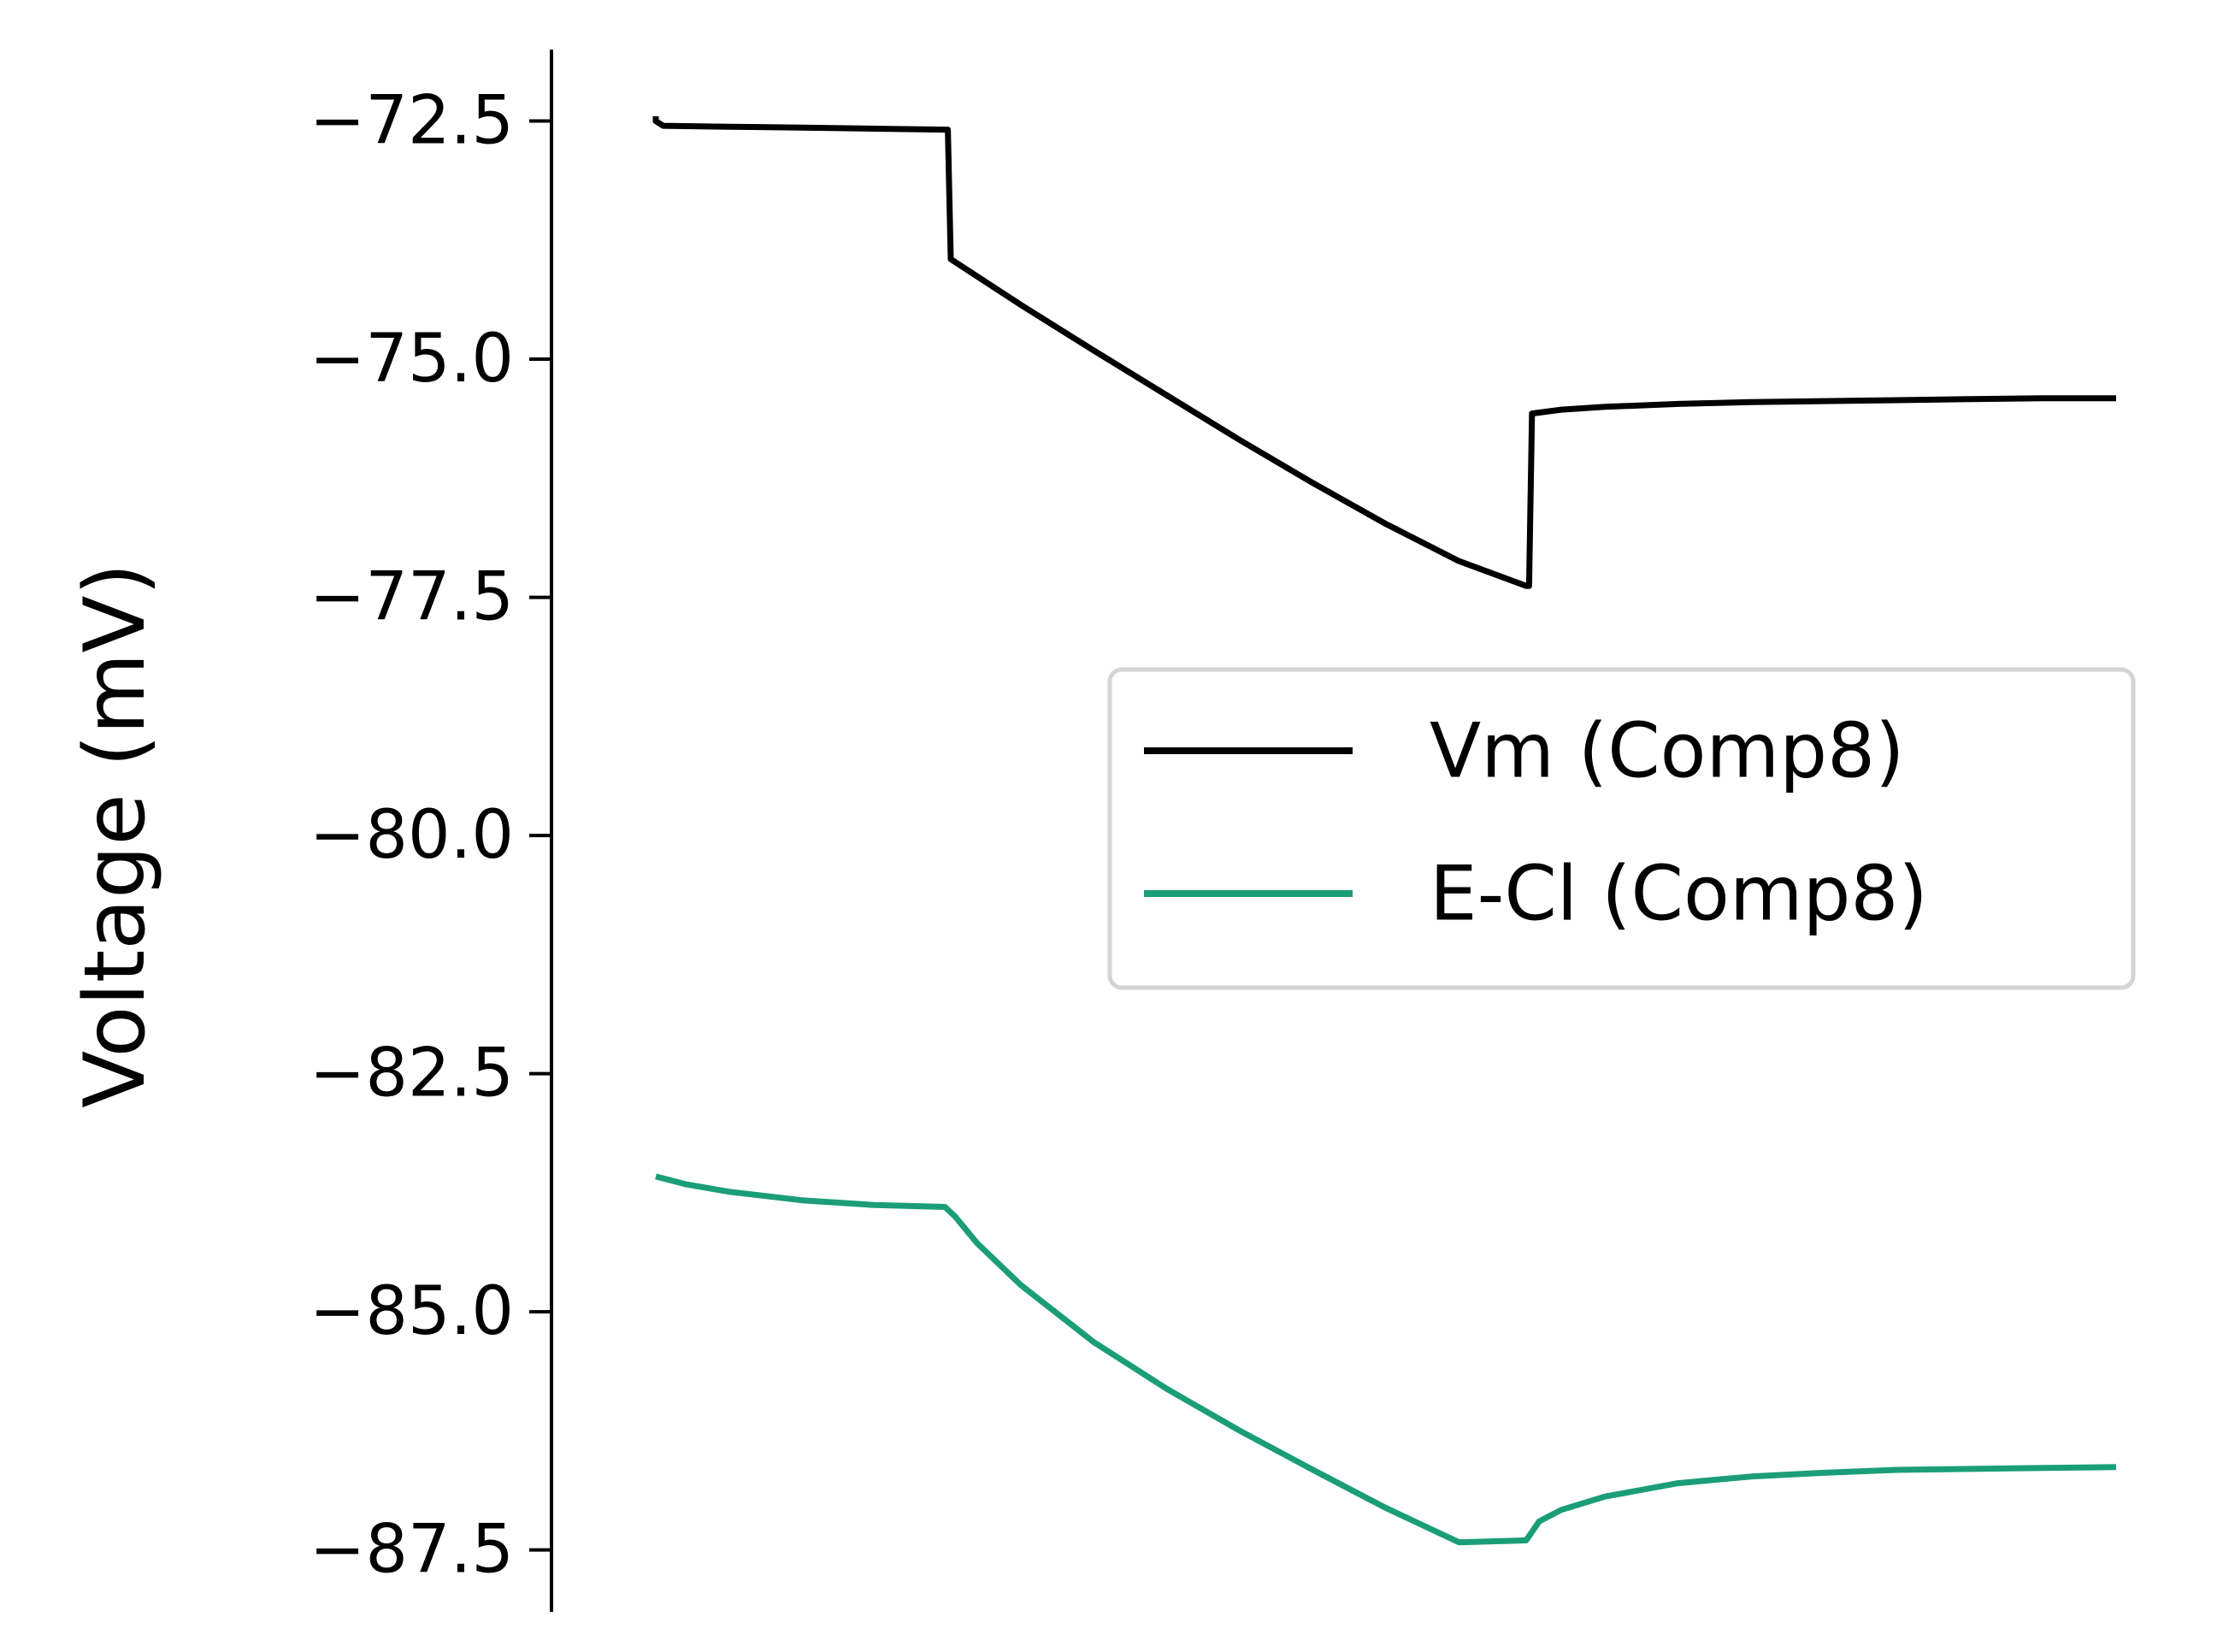 Image resolution: width=2223 pixels, height=1652 pixels. I want to click on legend: Vm (Comp8) E-Cl (Comp8), so click(1621, 829).